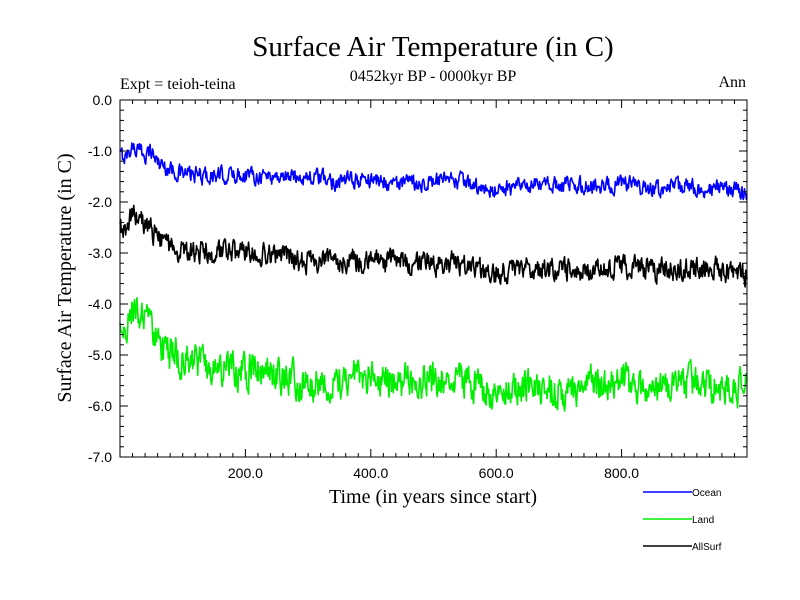  I want to click on x-tick-label: 200.0, so click(245, 473).